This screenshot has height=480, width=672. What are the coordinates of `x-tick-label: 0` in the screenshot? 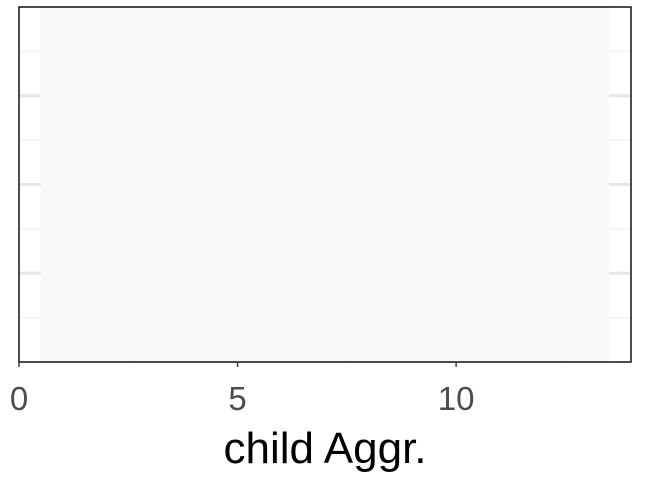 It's located at (19, 398).